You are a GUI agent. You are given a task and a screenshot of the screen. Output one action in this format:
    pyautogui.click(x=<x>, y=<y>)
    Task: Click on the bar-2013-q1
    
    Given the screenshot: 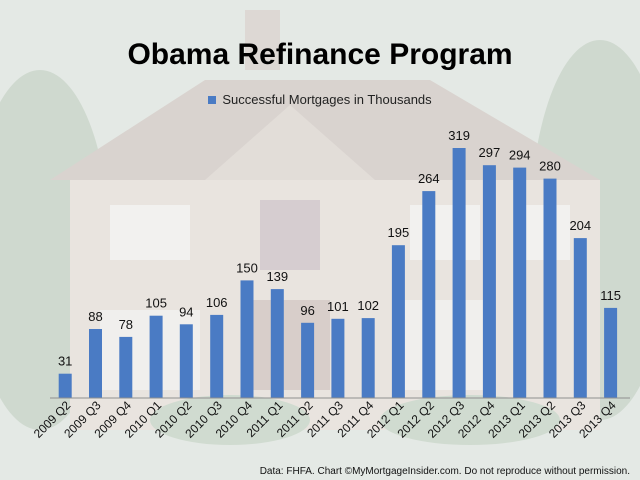 What is the action you would take?
    pyautogui.click(x=520, y=282)
    